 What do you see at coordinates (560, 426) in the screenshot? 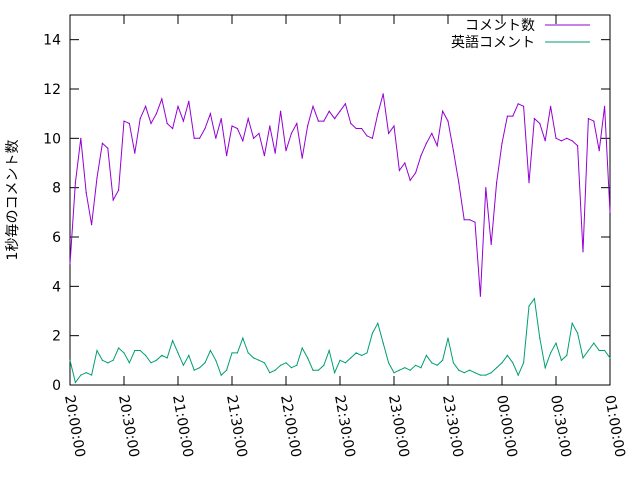
I see `x-tick-label: 00:30:00` at bounding box center [560, 426].